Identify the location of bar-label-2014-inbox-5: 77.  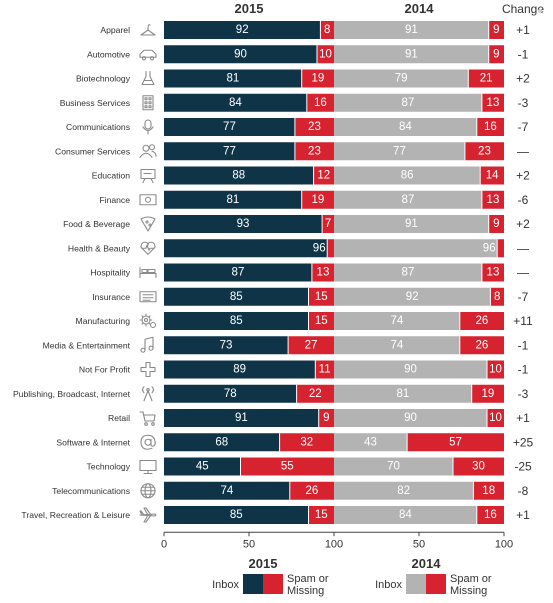
(399, 151).